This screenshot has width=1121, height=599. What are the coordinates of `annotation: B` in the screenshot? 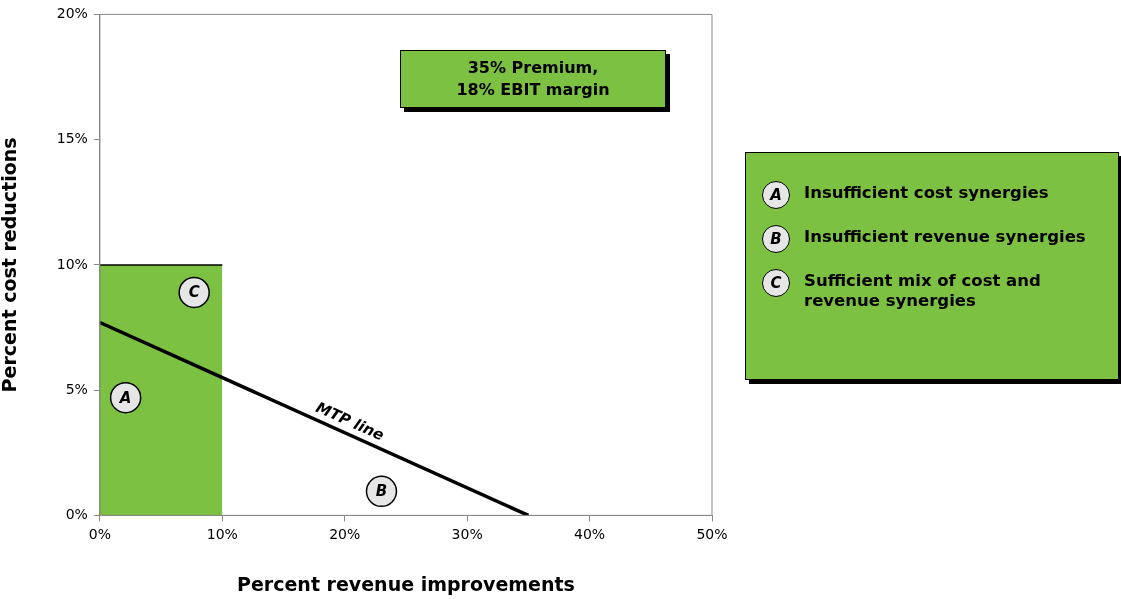 It's located at (381, 491).